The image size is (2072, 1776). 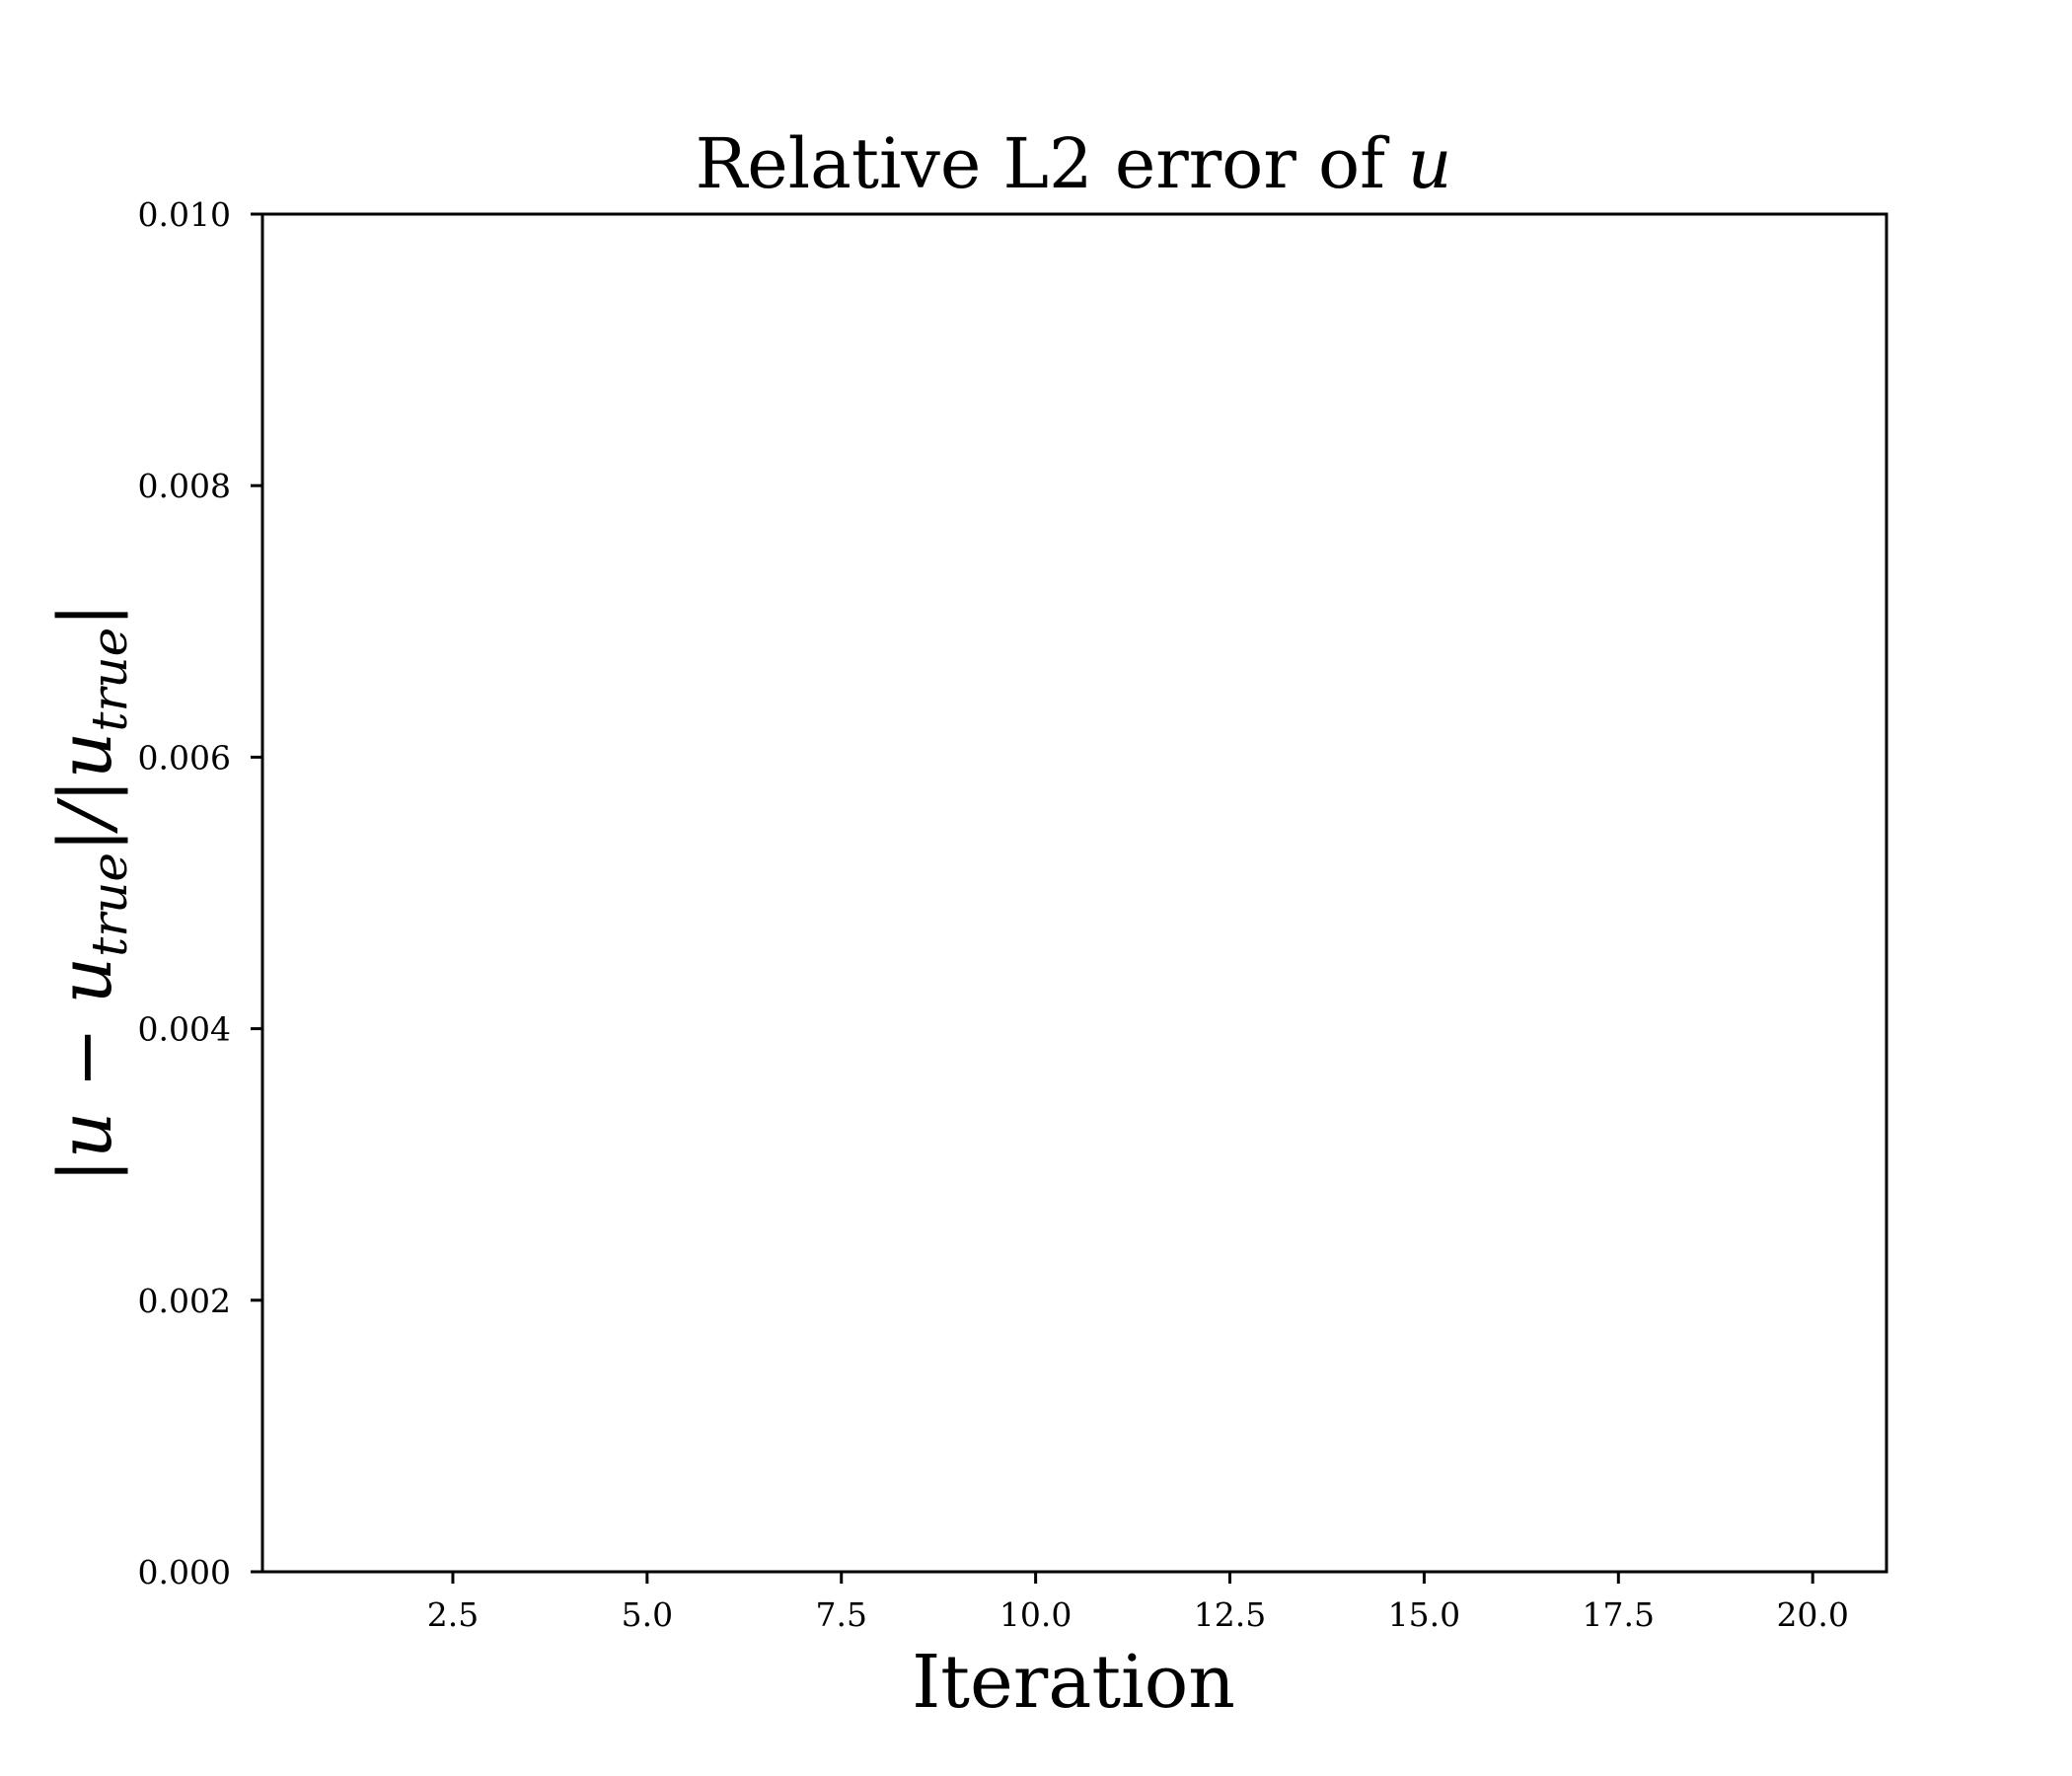 I want to click on x-tick-label: 20.0, so click(x=1812, y=1615).